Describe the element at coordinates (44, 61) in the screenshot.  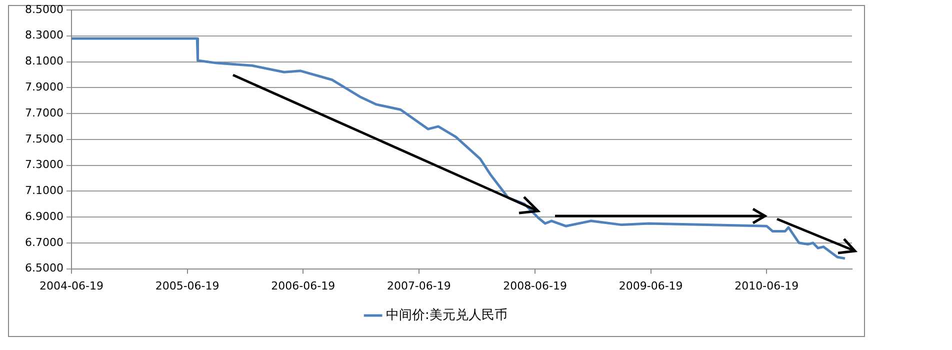
I see `y-tick-label: 8.1000` at that location.